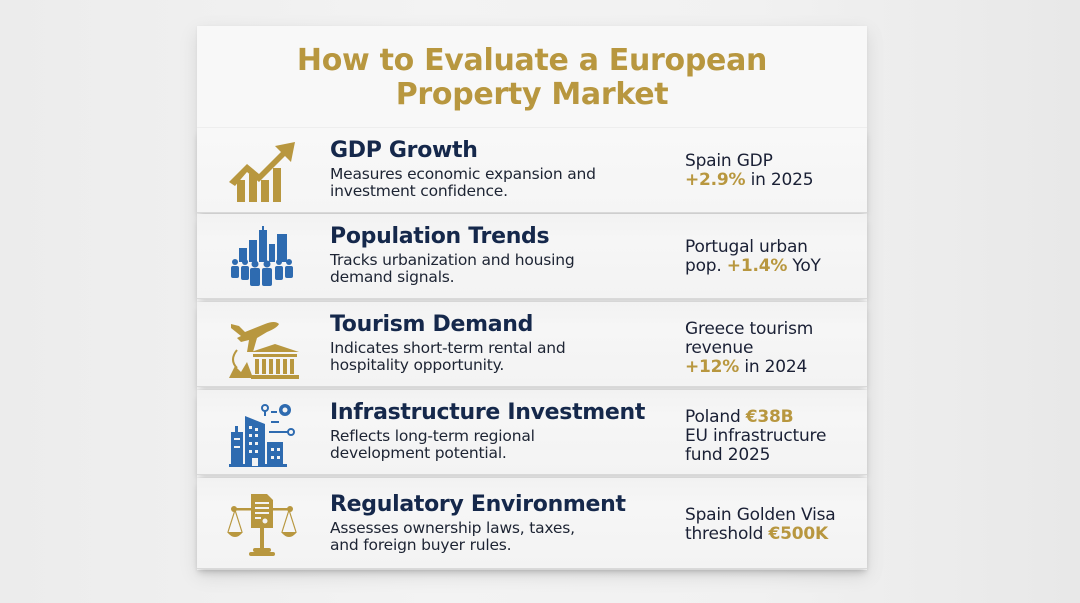  What do you see at coordinates (392, 277) in the screenshot?
I see `desc-line: demand signals.` at bounding box center [392, 277].